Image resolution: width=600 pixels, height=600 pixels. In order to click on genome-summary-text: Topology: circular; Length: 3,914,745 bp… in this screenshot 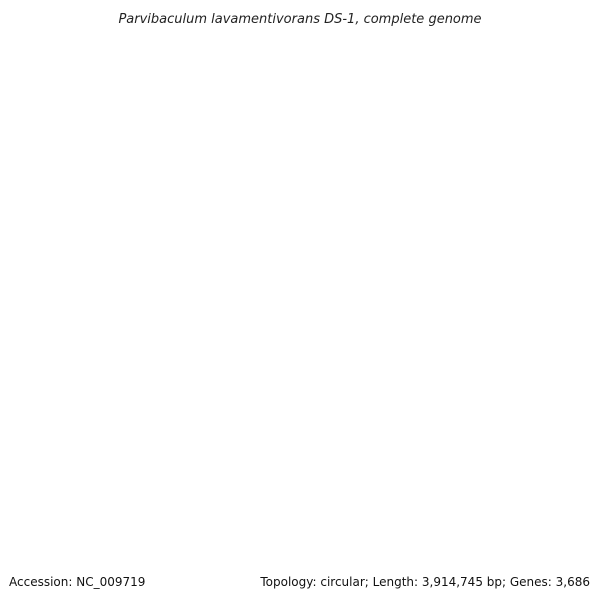, I will do `click(424, 582)`.